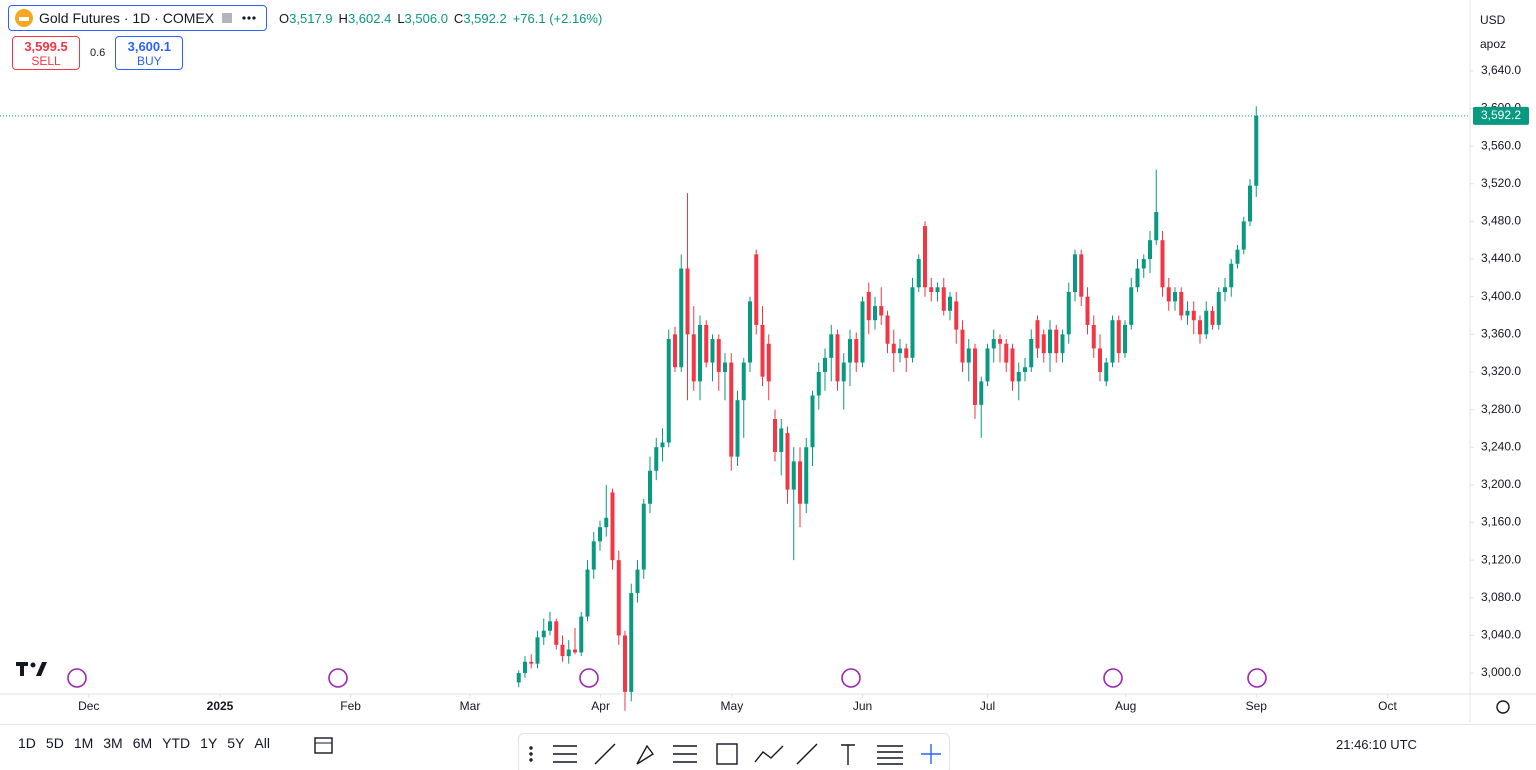 The image size is (1536, 770). I want to click on ohlc-item: O3,517.9, so click(306, 18).